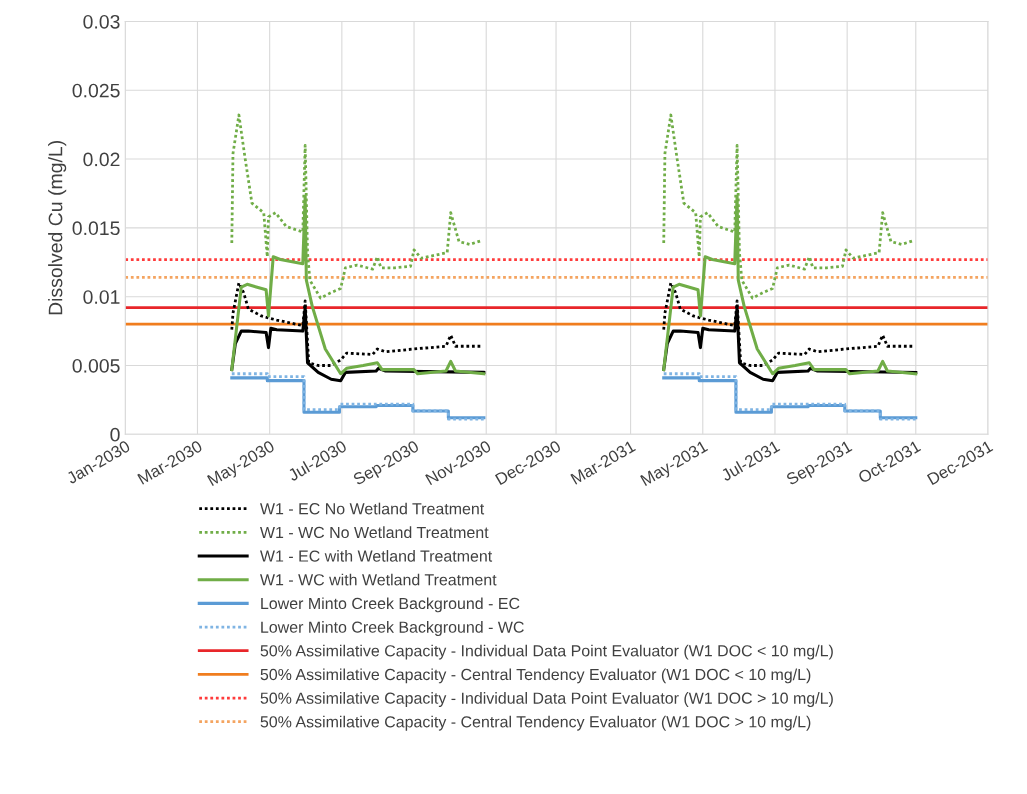  Describe the element at coordinates (57, 228) in the screenshot. I see `y-axis-title: Dissolved Cu (mg/L)` at that location.